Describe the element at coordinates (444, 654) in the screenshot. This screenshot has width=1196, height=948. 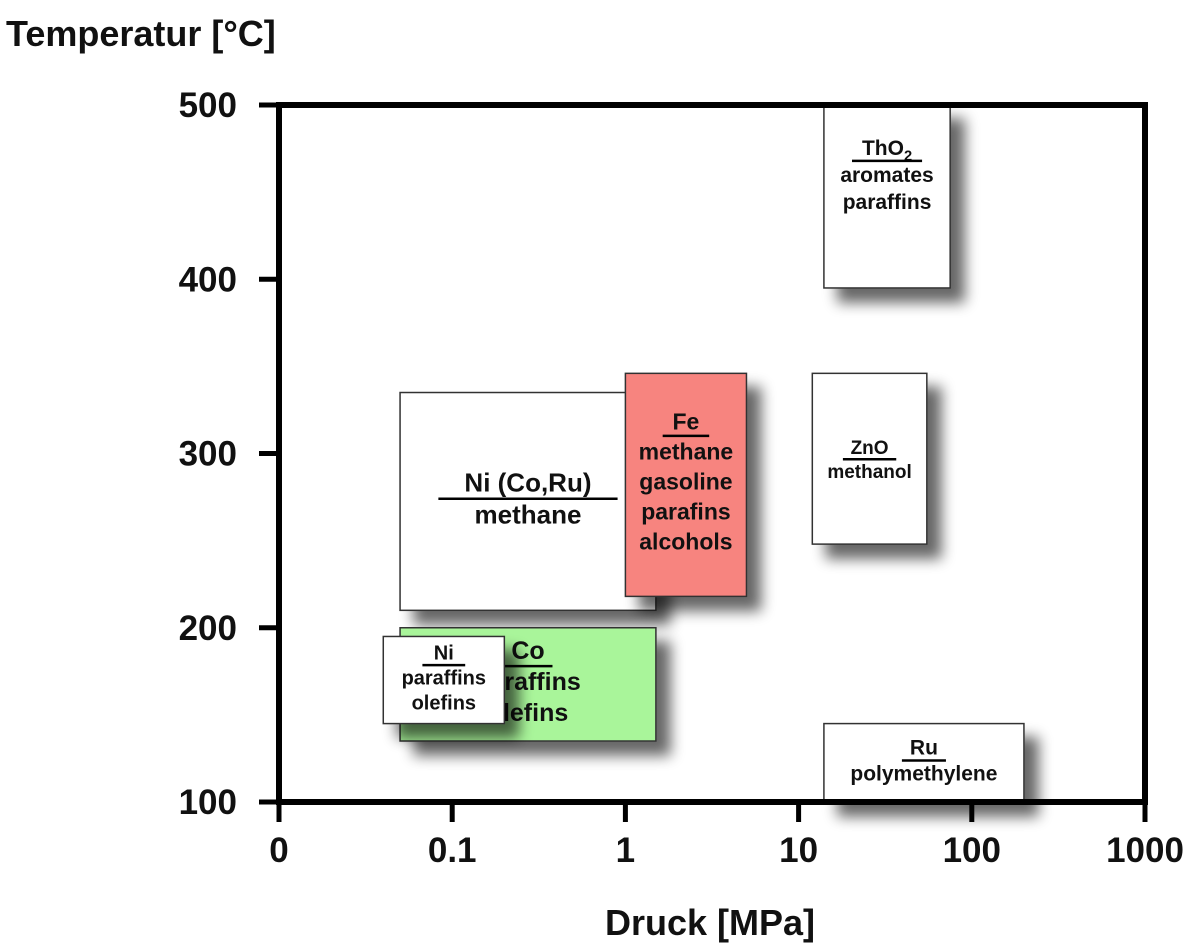
I see `catalyst-label: Ni` at that location.